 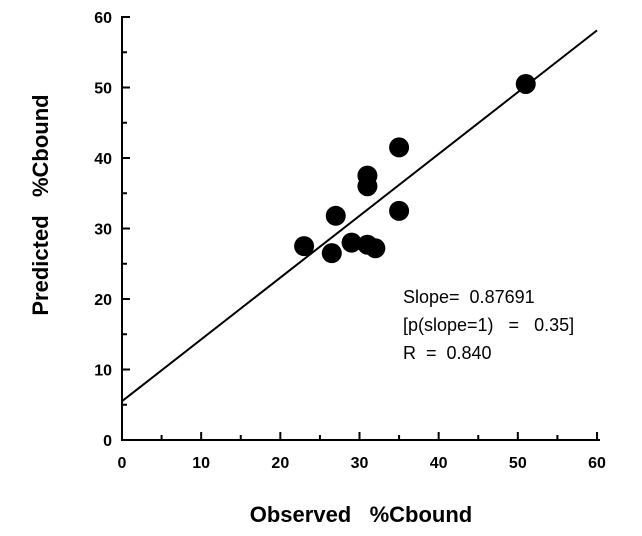 I want to click on x-tick-label: 20, so click(x=280, y=463).